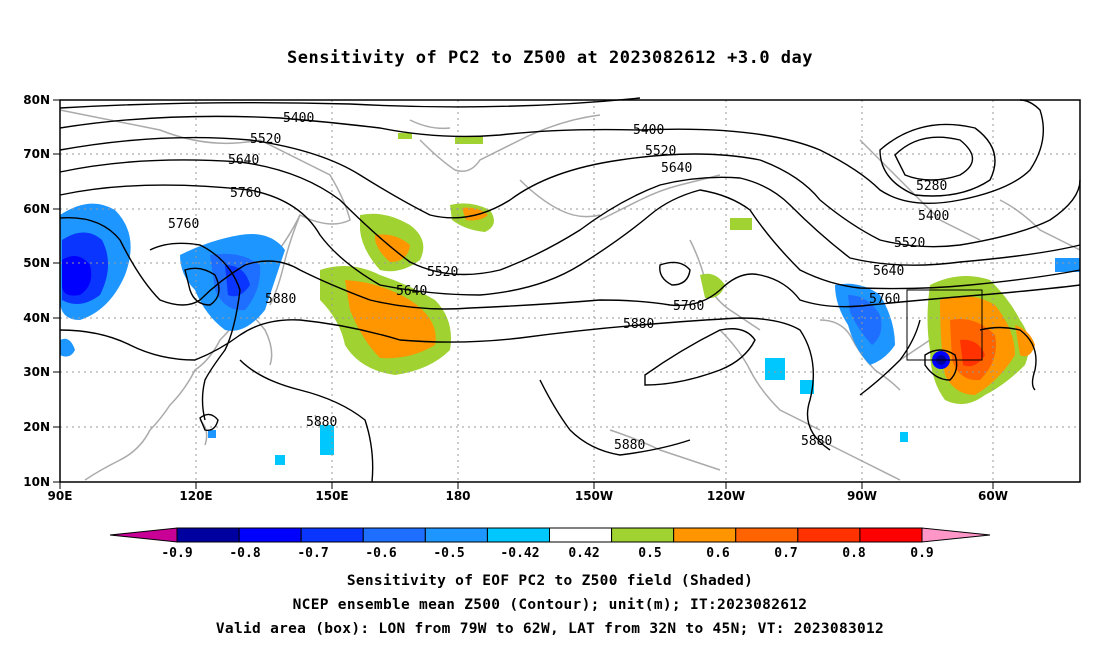 The height and width of the screenshot is (650, 1100). What do you see at coordinates (993, 496) in the screenshot?
I see `lon-label: 60W` at bounding box center [993, 496].